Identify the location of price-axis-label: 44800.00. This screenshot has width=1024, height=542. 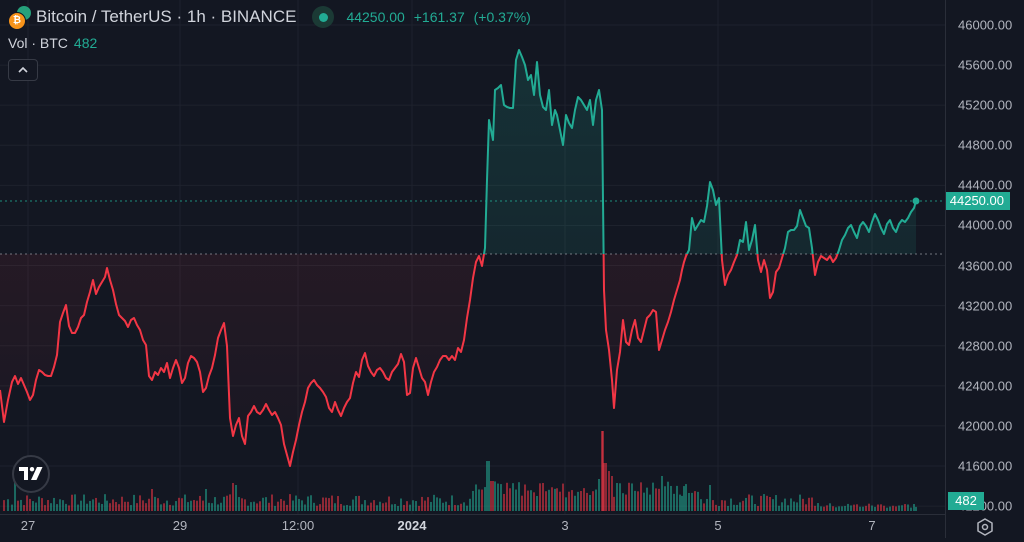
(985, 145).